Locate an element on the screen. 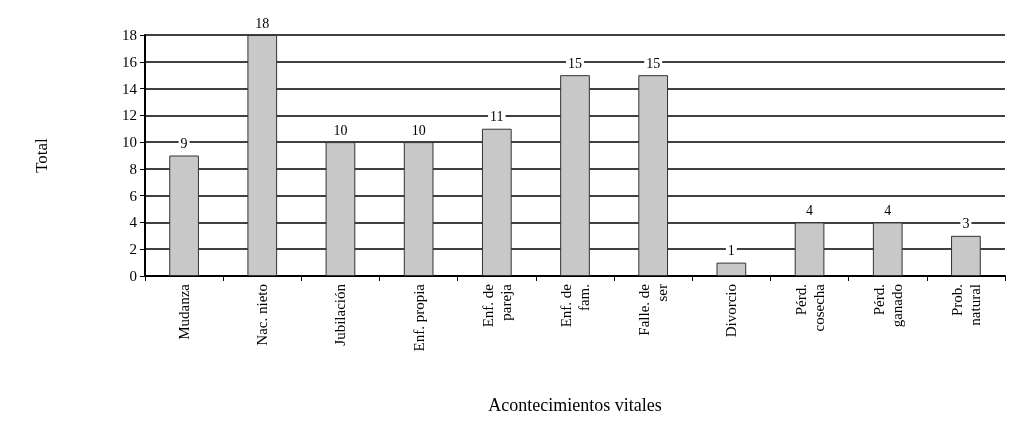 This screenshot has height=441, width=1015. y-tick-label: 12 is located at coordinates (129, 115).